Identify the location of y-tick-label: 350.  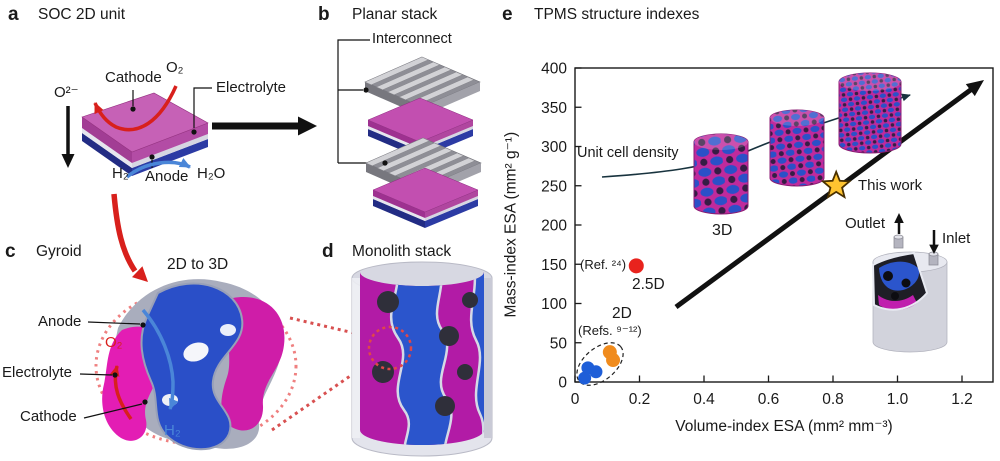
(554, 108).